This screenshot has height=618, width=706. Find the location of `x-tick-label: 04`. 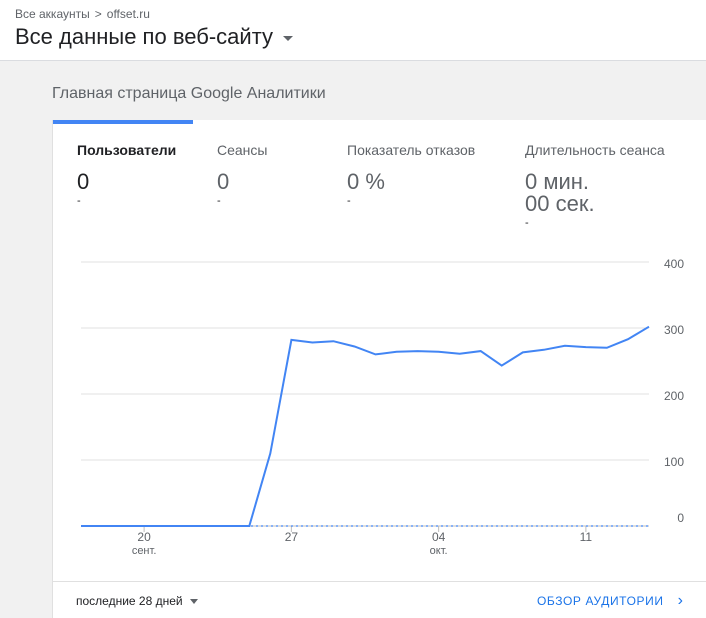

x-tick-label: 04 is located at coordinates (439, 537).